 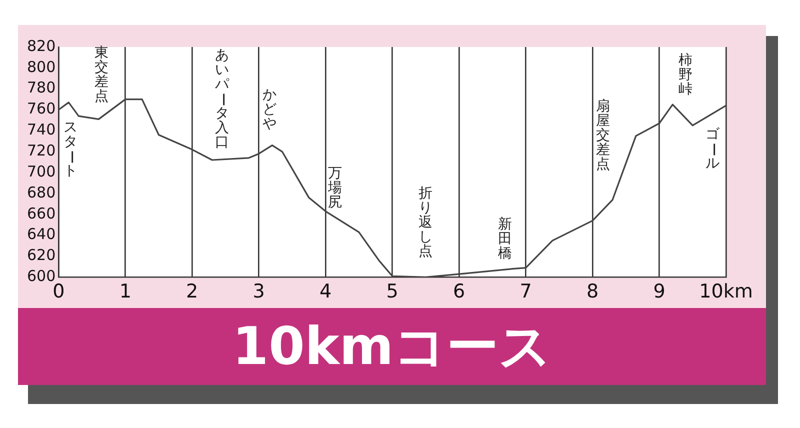 I want to click on annotation: 扇屋交差点, so click(x=603, y=135).